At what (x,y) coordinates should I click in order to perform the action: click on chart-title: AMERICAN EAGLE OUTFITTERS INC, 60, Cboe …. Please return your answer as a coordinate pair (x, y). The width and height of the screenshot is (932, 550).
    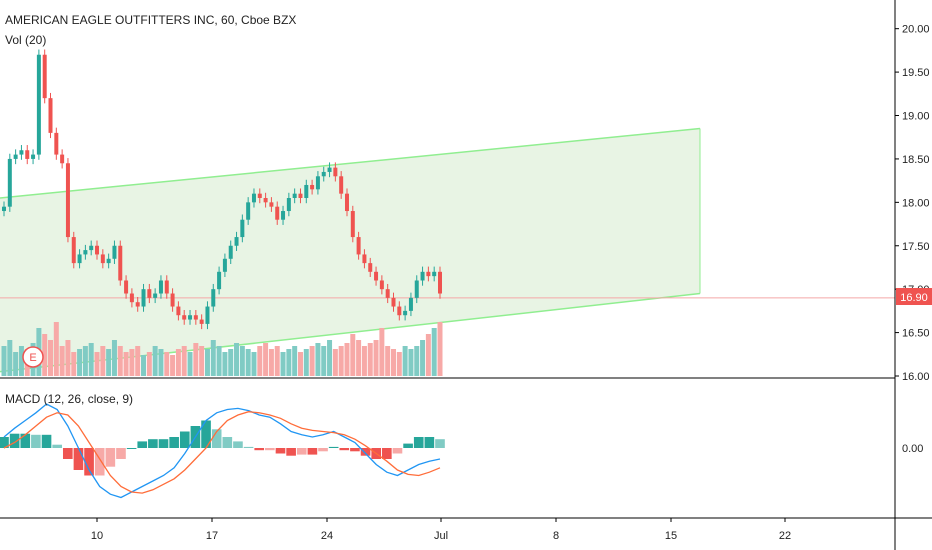
    Looking at the image, I should click on (150, 20).